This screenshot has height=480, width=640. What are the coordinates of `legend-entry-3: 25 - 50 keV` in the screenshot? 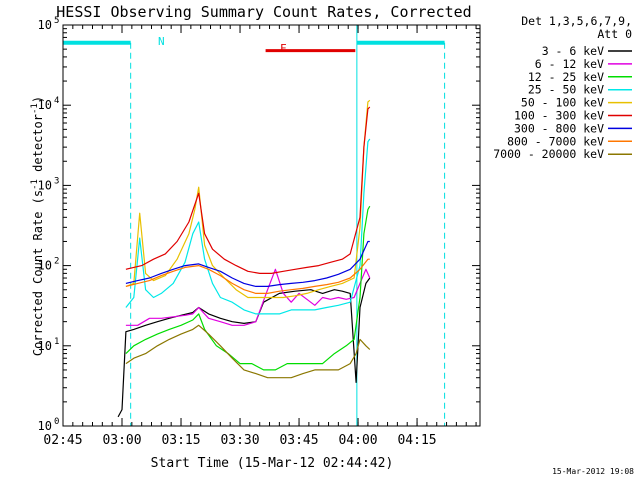 It's located at (566, 90).